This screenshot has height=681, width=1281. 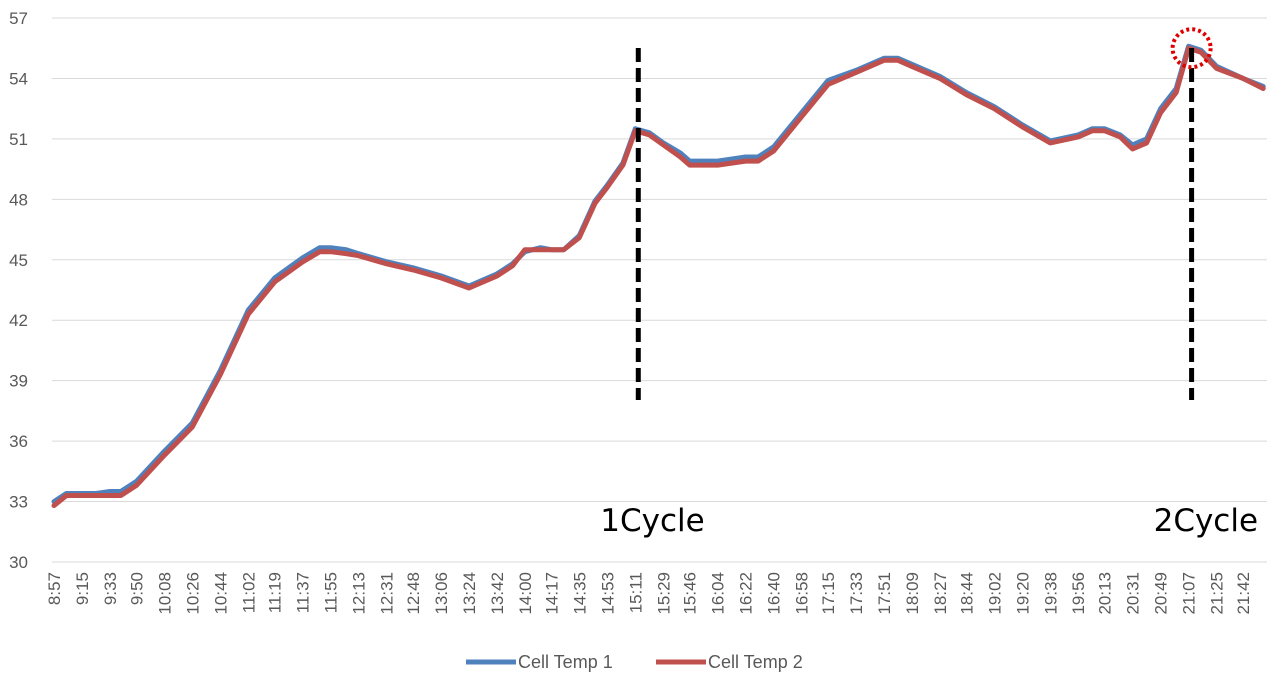 What do you see at coordinates (18, 18) in the screenshot?
I see `y-tick-label: 57` at bounding box center [18, 18].